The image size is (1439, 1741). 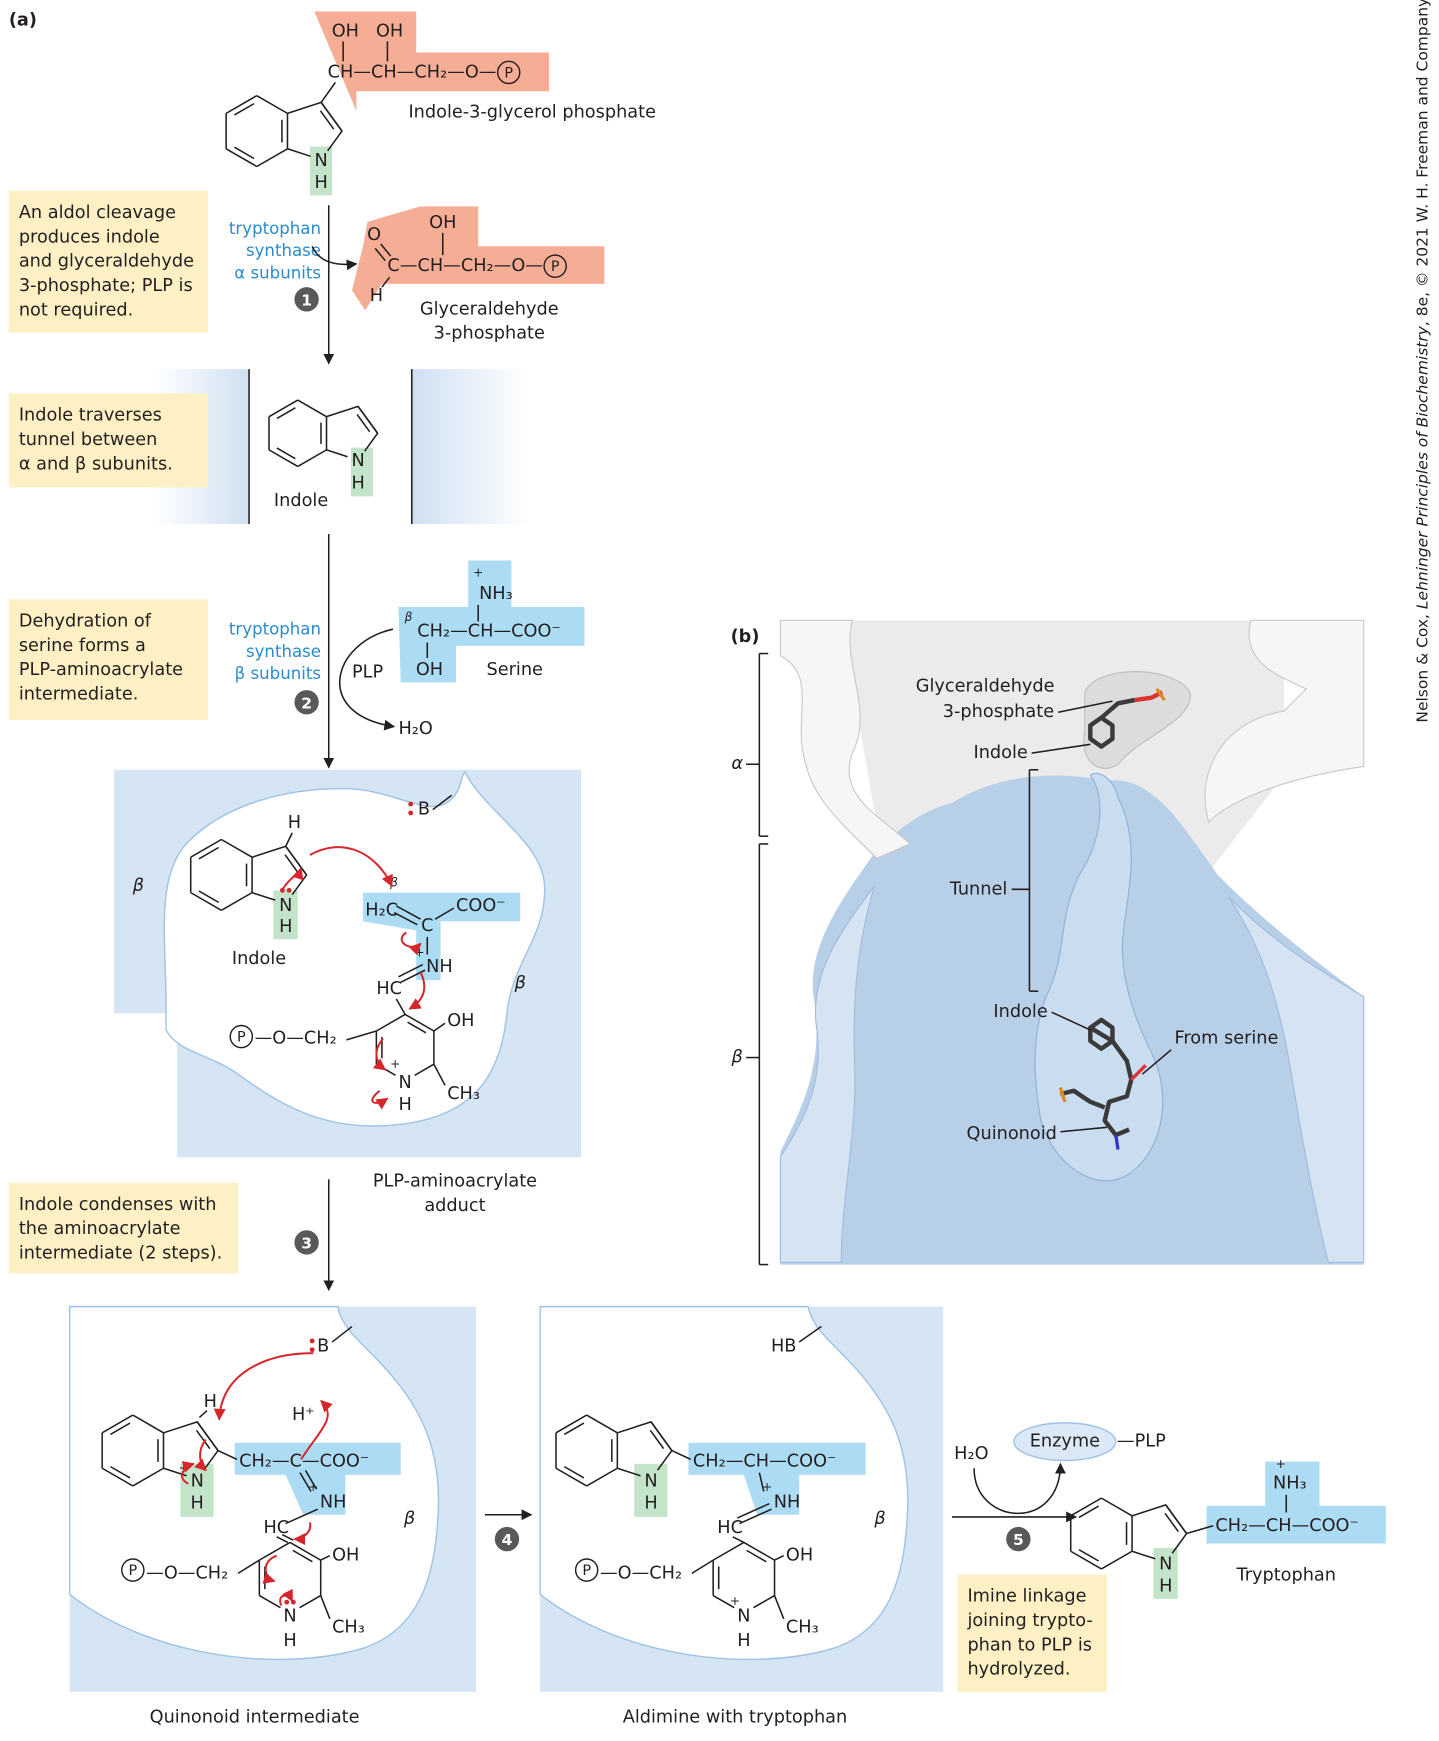 What do you see at coordinates (737, 764) in the screenshot?
I see `subunit-label: α` at bounding box center [737, 764].